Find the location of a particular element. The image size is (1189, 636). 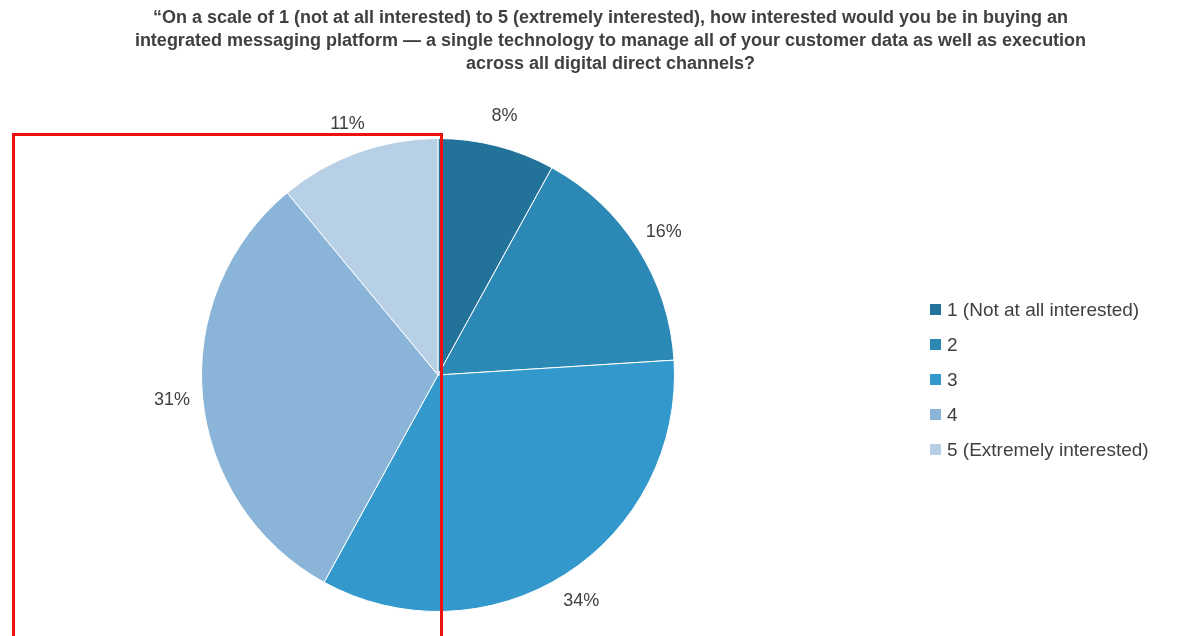

data-label: 8% is located at coordinates (504, 115).